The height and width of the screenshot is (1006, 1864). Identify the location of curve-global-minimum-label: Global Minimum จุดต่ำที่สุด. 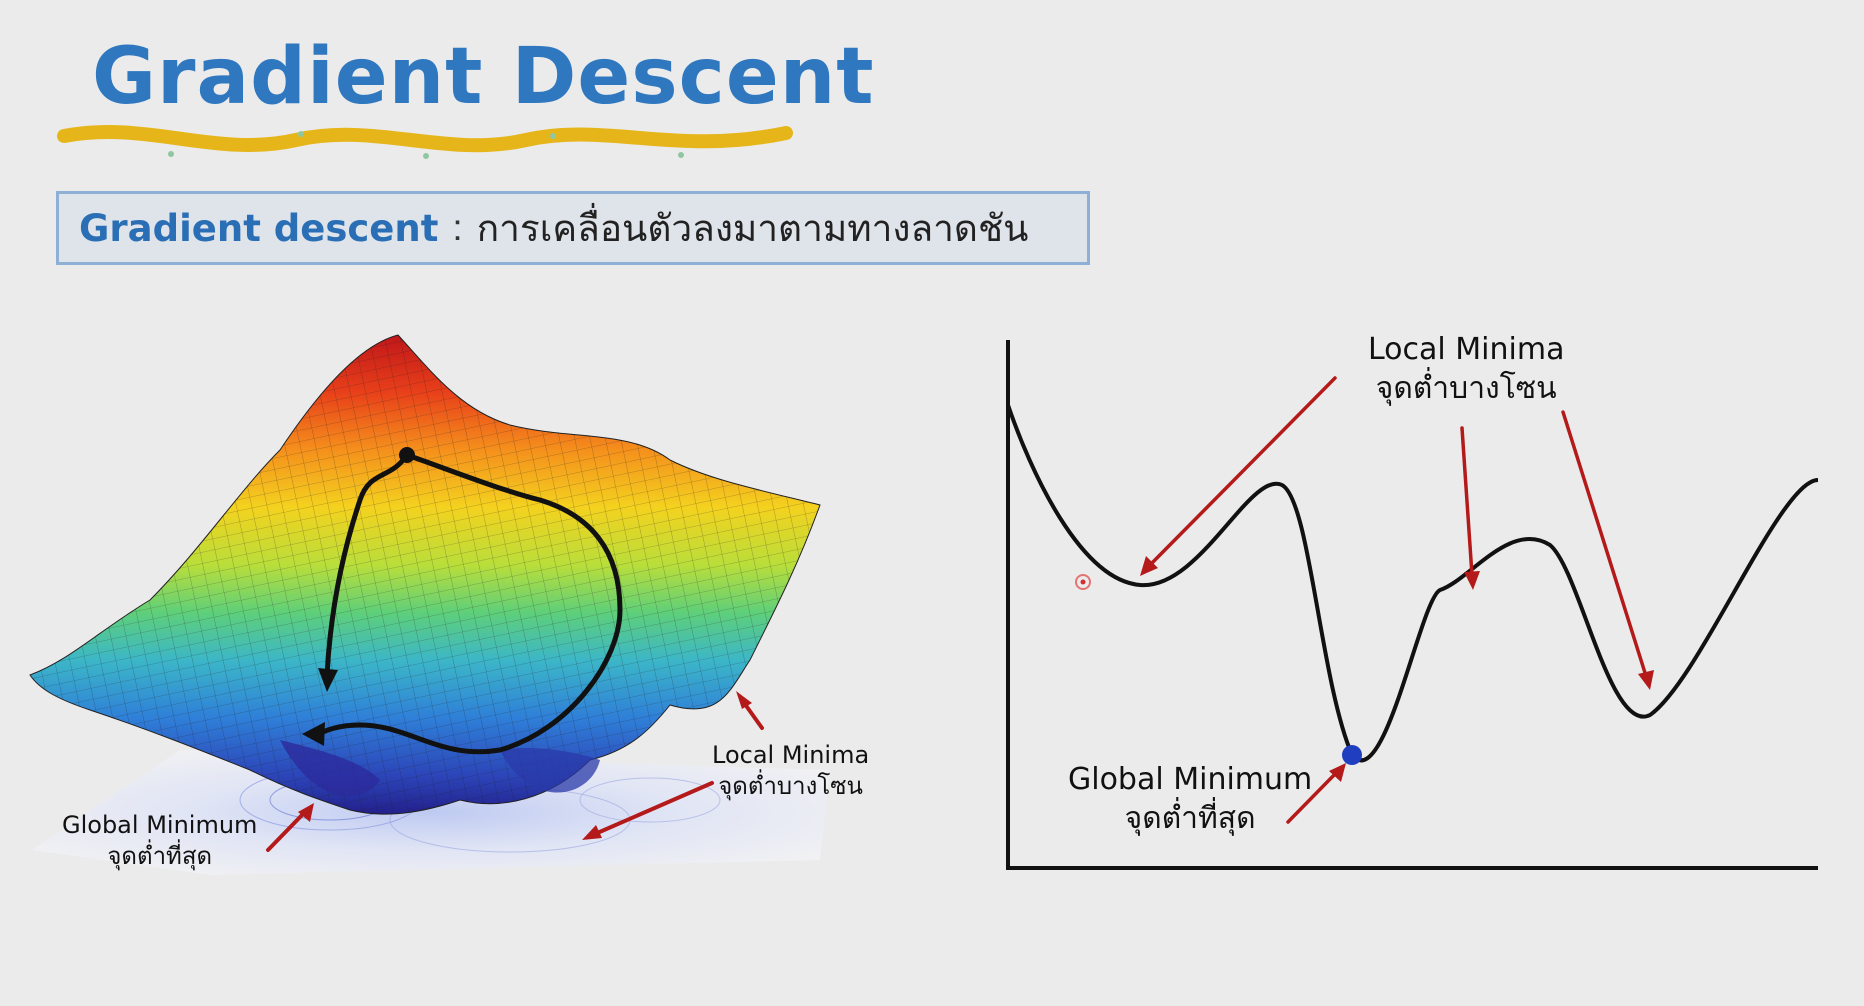
(1190, 799).